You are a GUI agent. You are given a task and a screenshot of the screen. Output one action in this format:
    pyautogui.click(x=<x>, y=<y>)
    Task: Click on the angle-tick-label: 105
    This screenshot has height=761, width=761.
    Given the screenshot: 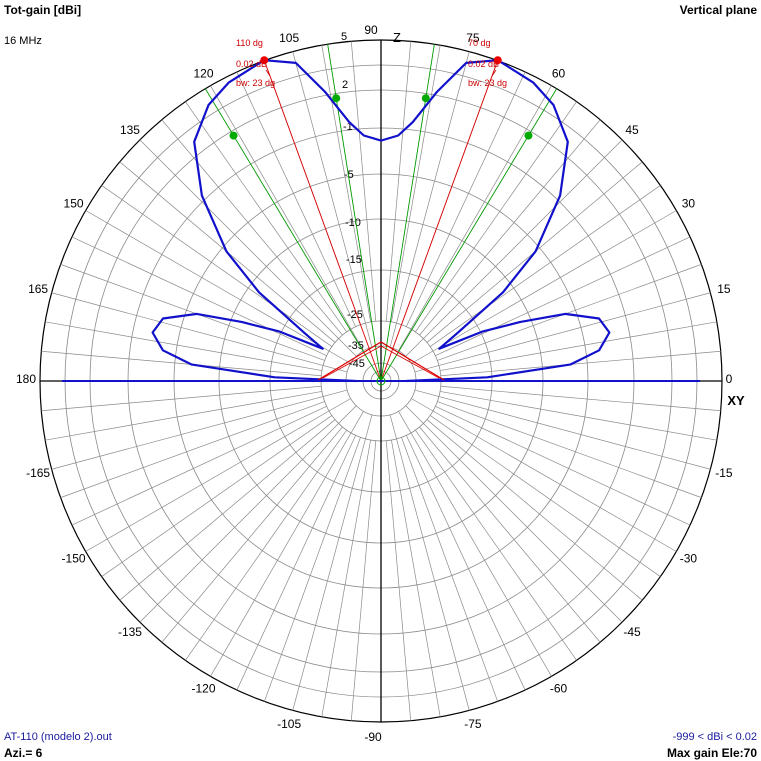 What is the action you would take?
    pyautogui.click(x=289, y=38)
    